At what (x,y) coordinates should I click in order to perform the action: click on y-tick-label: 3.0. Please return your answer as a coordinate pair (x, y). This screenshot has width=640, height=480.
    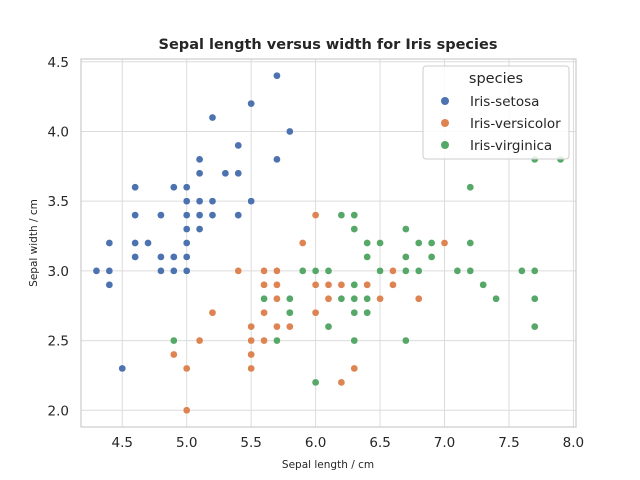
    Looking at the image, I should click on (58, 272).